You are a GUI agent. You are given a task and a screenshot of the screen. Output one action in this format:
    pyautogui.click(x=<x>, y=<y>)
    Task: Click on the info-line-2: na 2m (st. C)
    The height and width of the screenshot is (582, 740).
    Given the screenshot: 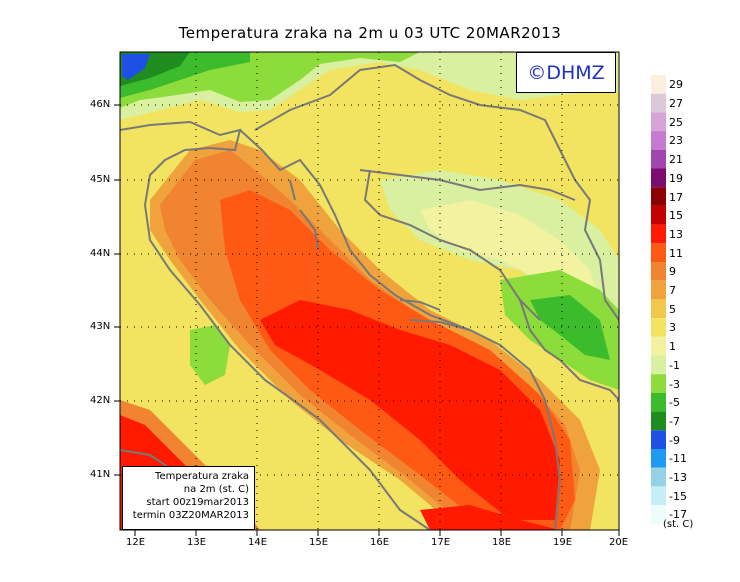 What is the action you would take?
    pyautogui.click(x=216, y=489)
    